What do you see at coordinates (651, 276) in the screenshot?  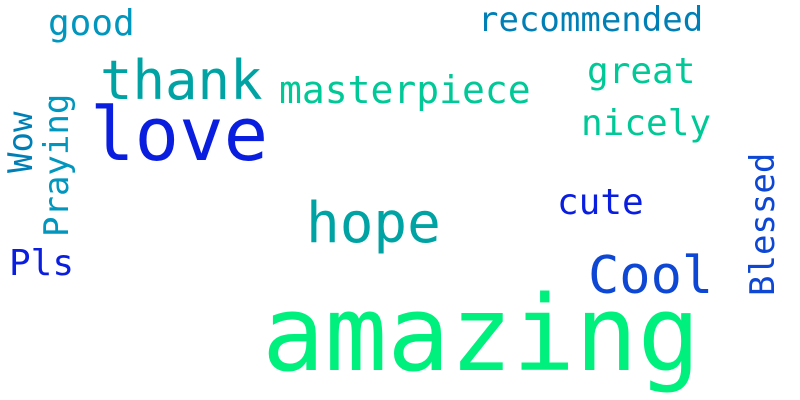 I see `word-cool: Cool` at bounding box center [651, 276].